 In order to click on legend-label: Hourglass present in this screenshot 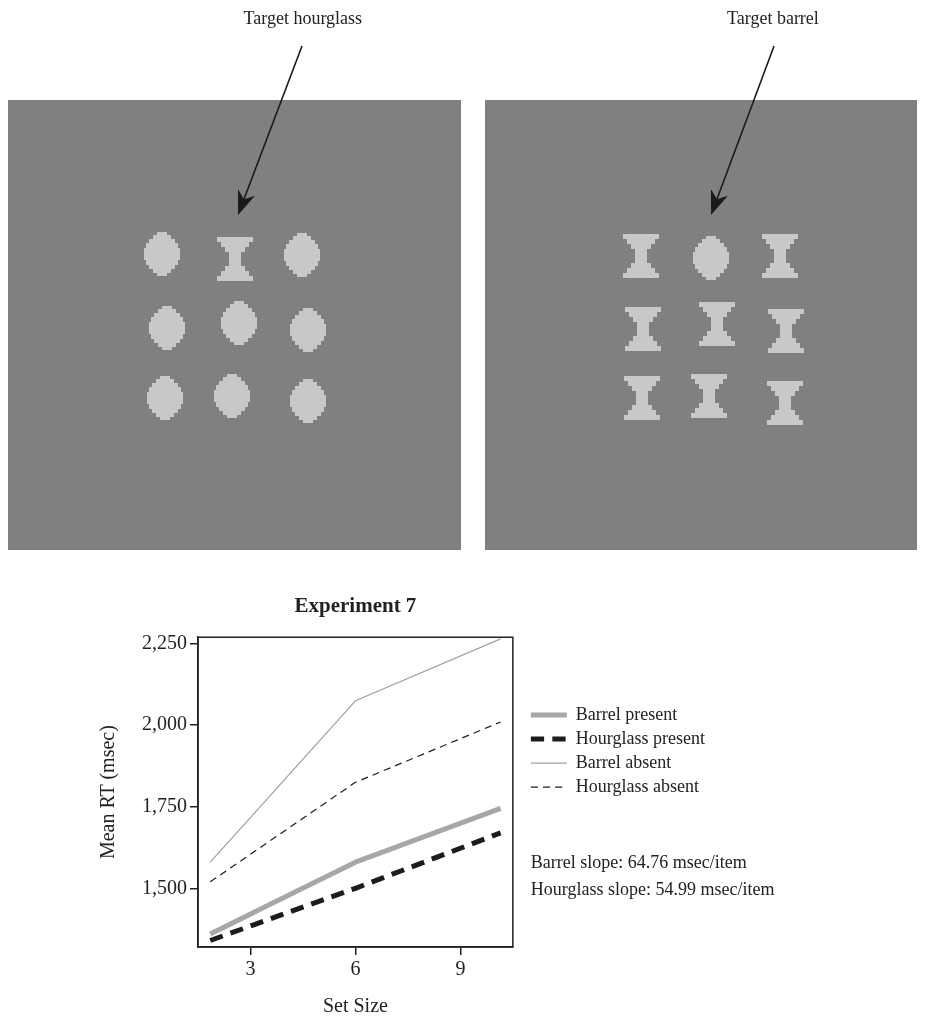, I will do `click(640, 737)`.